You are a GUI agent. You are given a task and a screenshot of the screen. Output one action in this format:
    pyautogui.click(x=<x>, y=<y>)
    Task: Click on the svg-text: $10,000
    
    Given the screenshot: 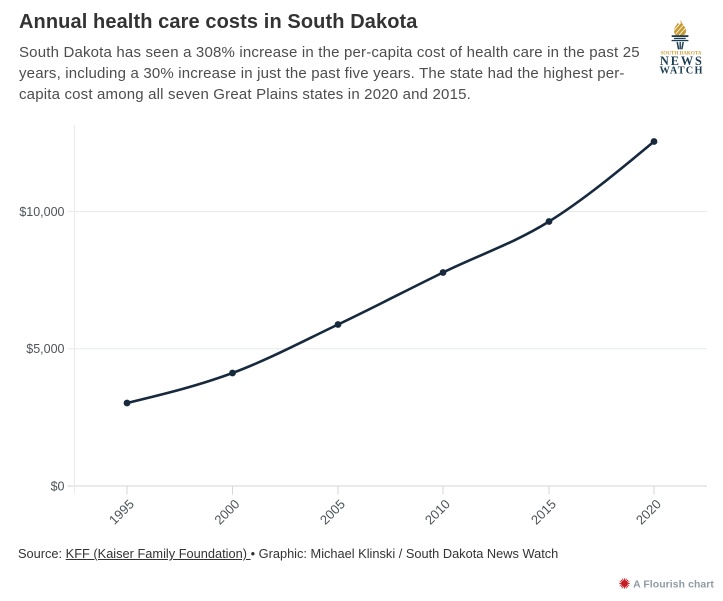 What is the action you would take?
    pyautogui.click(x=41, y=212)
    